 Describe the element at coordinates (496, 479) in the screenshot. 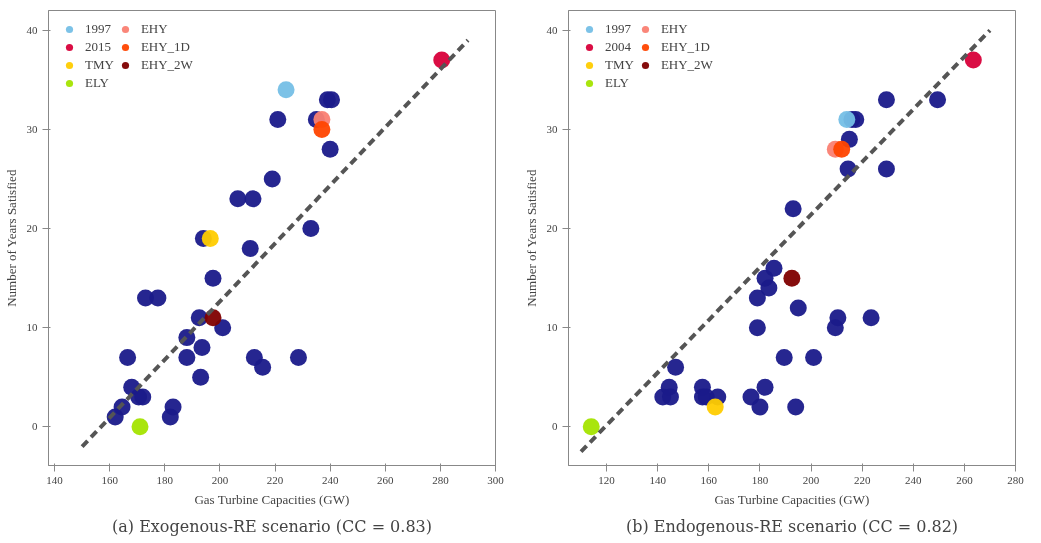

I see `x-tick-label: 300` at that location.